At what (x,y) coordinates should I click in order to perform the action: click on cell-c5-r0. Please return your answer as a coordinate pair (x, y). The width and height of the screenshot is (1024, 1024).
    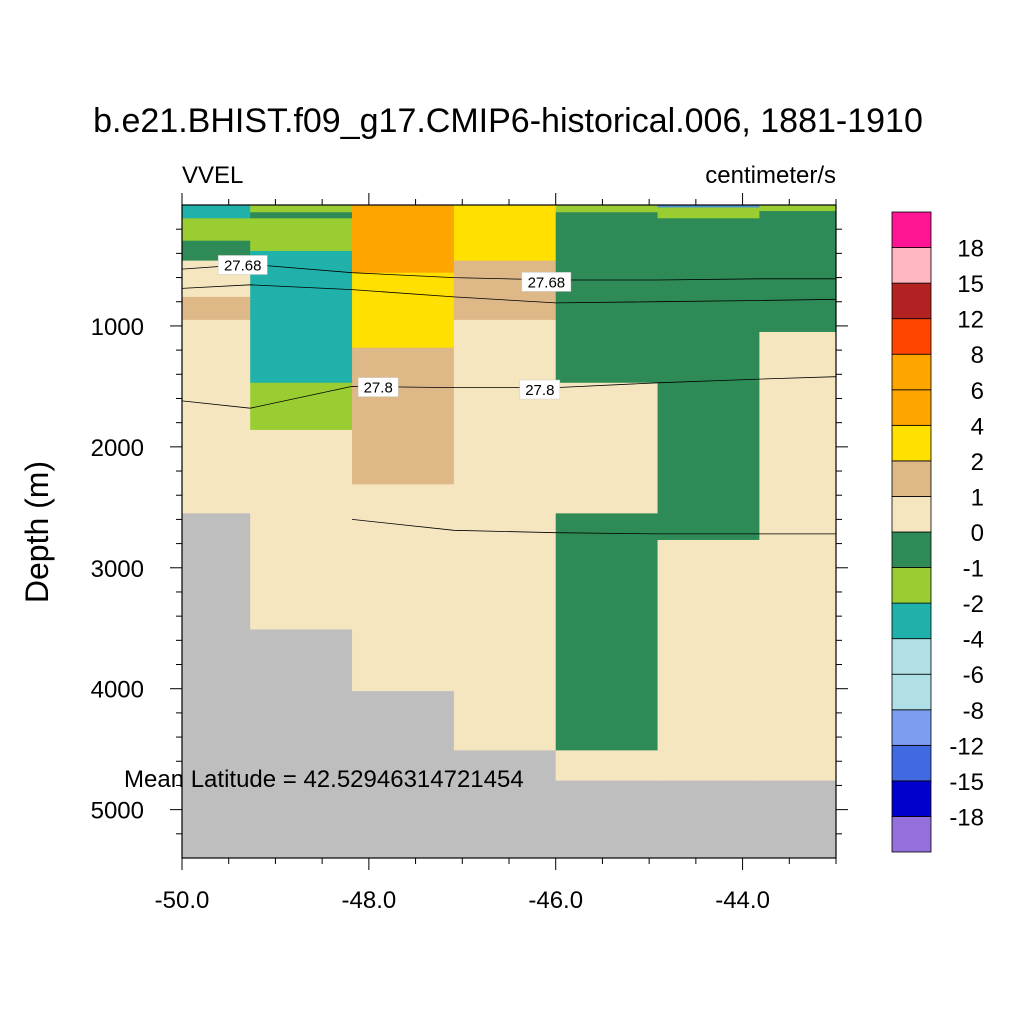
    Looking at the image, I should click on (708, 206).